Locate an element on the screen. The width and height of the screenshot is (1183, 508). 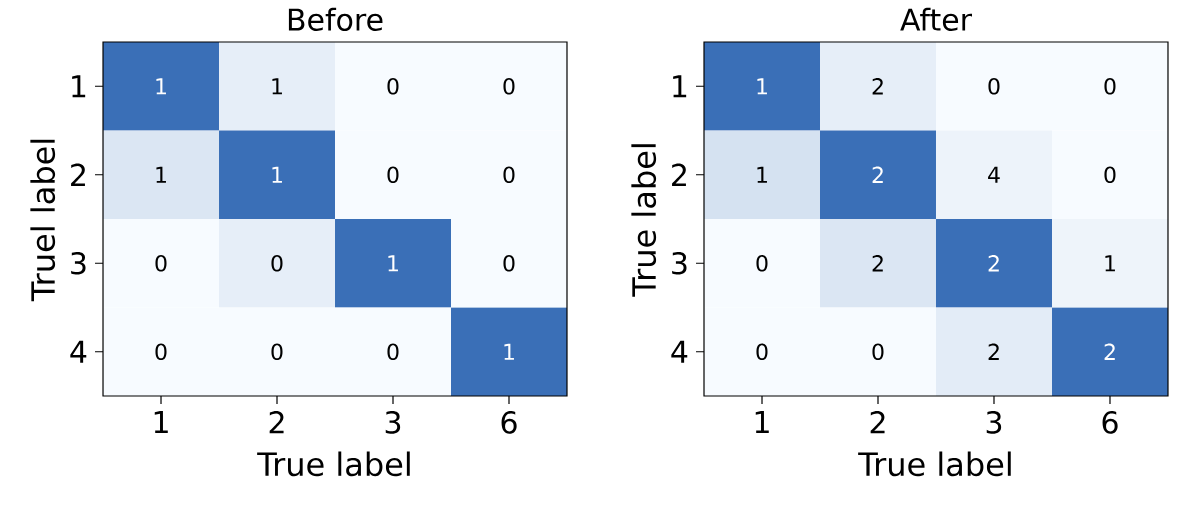
chart-title: After is located at coordinates (936, 19).